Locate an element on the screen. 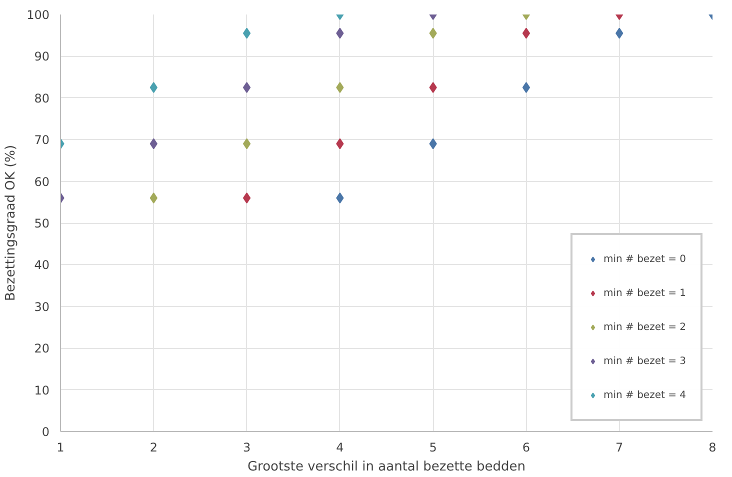  legend-label: min # bezet = 2 is located at coordinates (644, 327).